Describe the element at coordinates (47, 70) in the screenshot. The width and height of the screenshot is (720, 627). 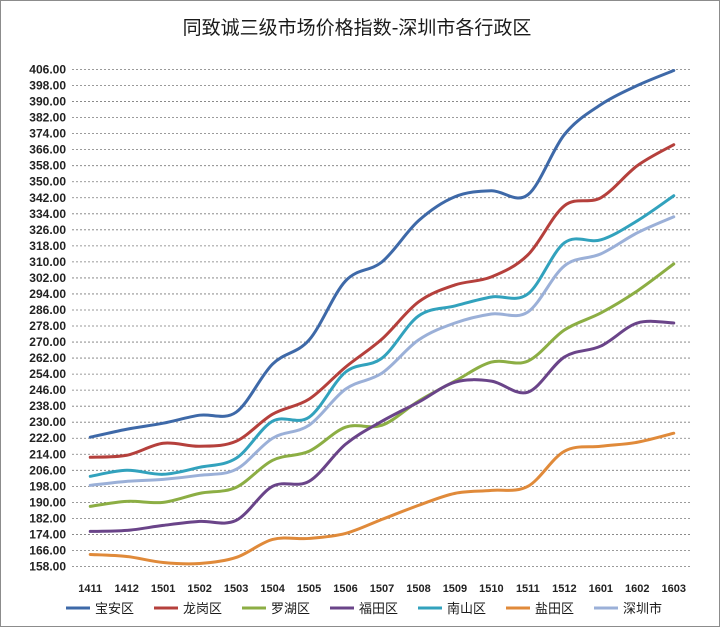
I see `y-tick-label: 406.00` at that location.